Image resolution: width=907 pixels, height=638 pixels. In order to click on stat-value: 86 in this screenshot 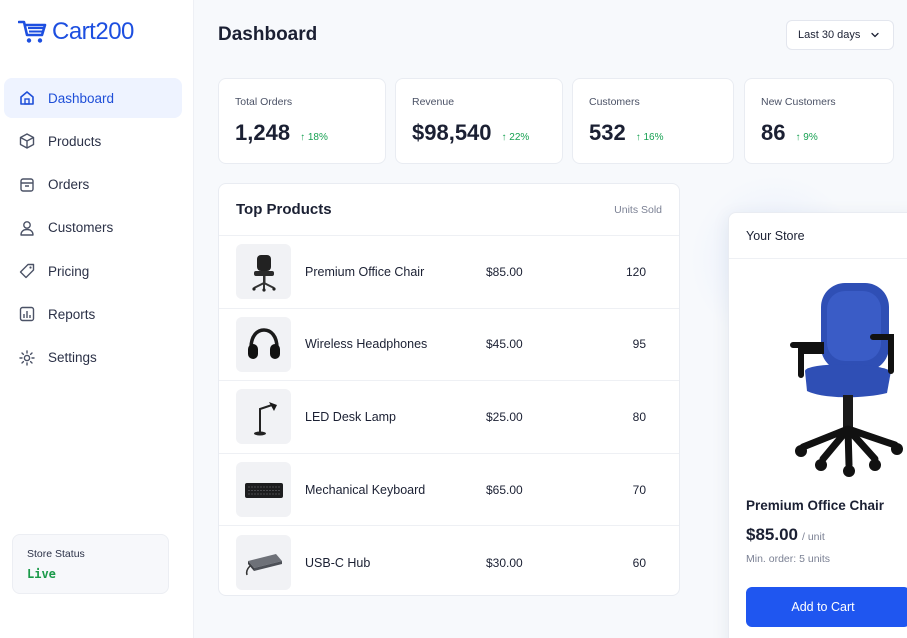, I will do `click(773, 132)`.